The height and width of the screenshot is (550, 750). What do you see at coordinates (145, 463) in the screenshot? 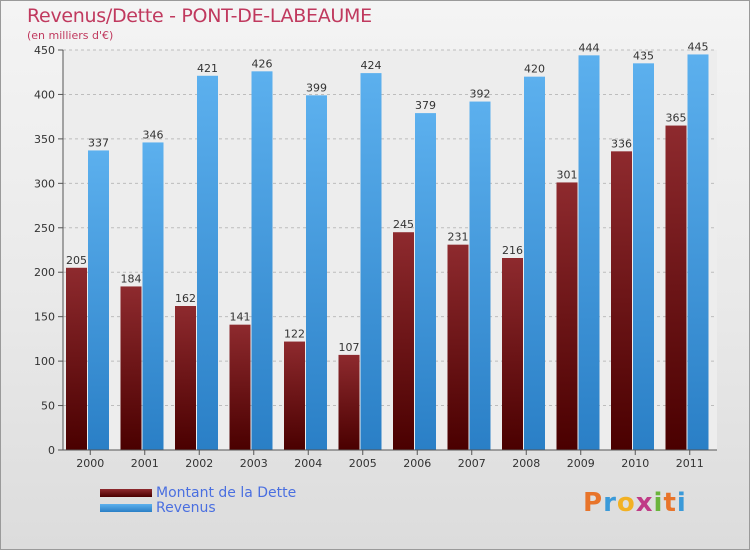
I see `x-tick-label: 2001` at bounding box center [145, 463].